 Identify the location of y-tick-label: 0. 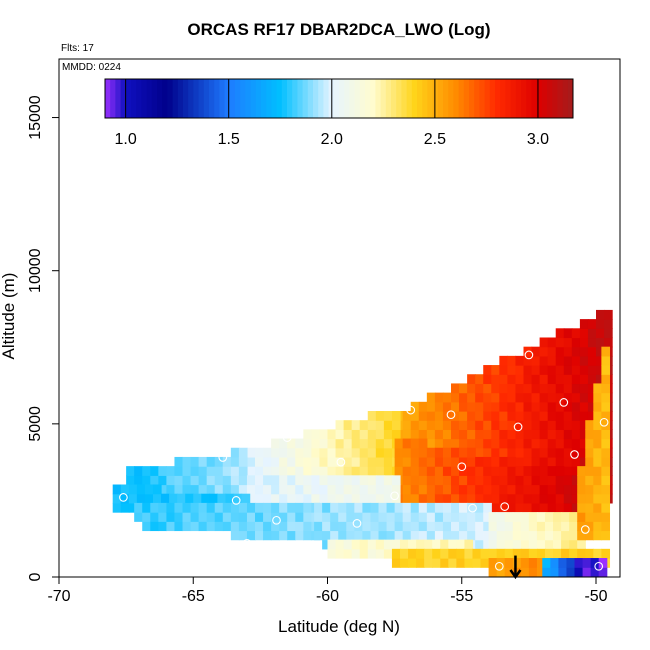
(35, 576).